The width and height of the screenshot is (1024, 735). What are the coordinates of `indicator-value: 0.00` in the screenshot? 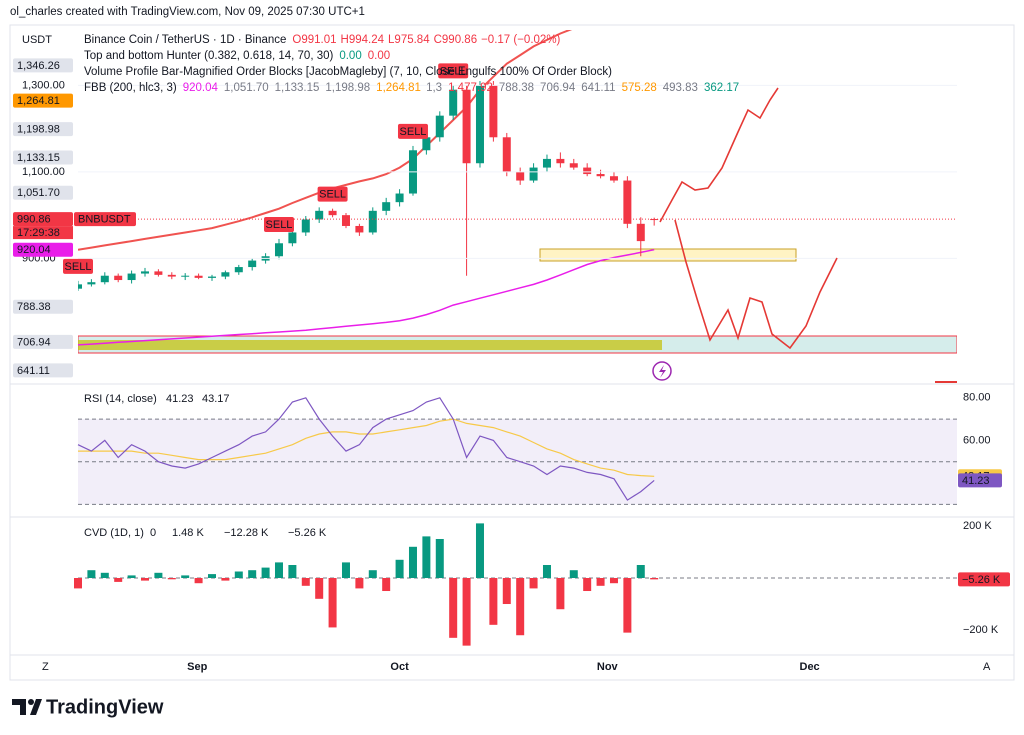 It's located at (379, 56).